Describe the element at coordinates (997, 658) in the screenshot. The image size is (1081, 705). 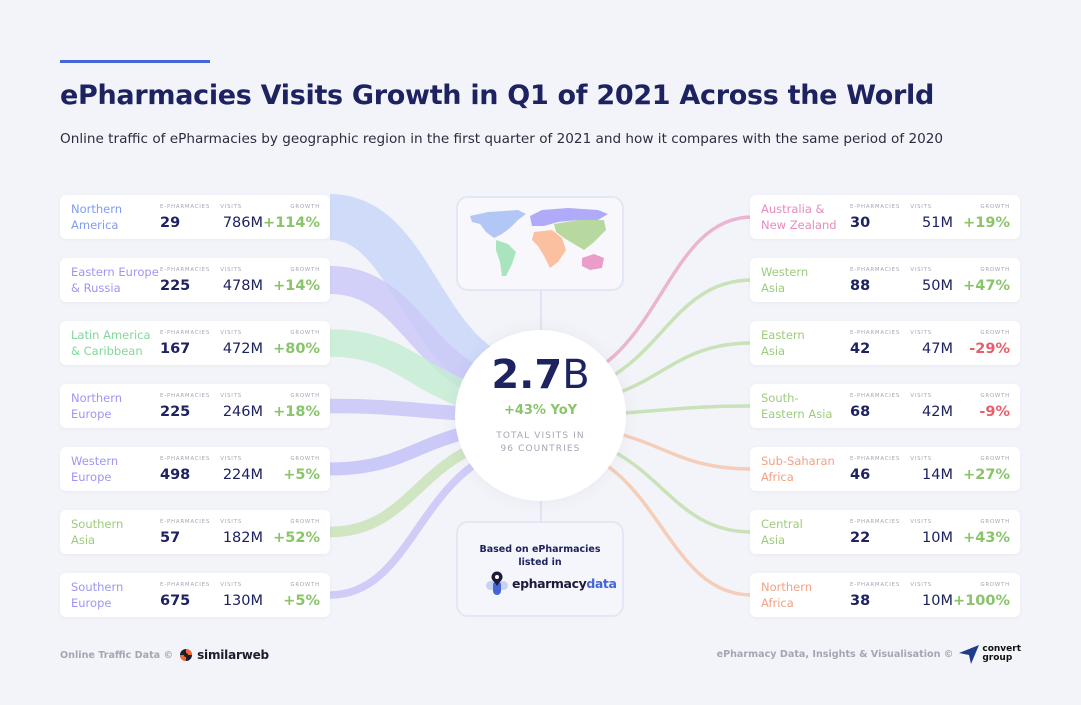
I see `convertgroup-line-2: group` at that location.